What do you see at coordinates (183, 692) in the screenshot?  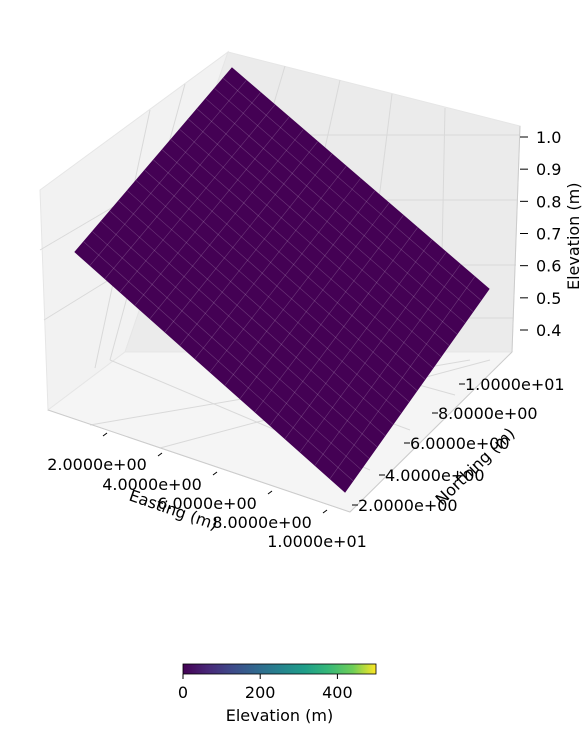 I see `colorbar-tick-label: 0` at bounding box center [183, 692].